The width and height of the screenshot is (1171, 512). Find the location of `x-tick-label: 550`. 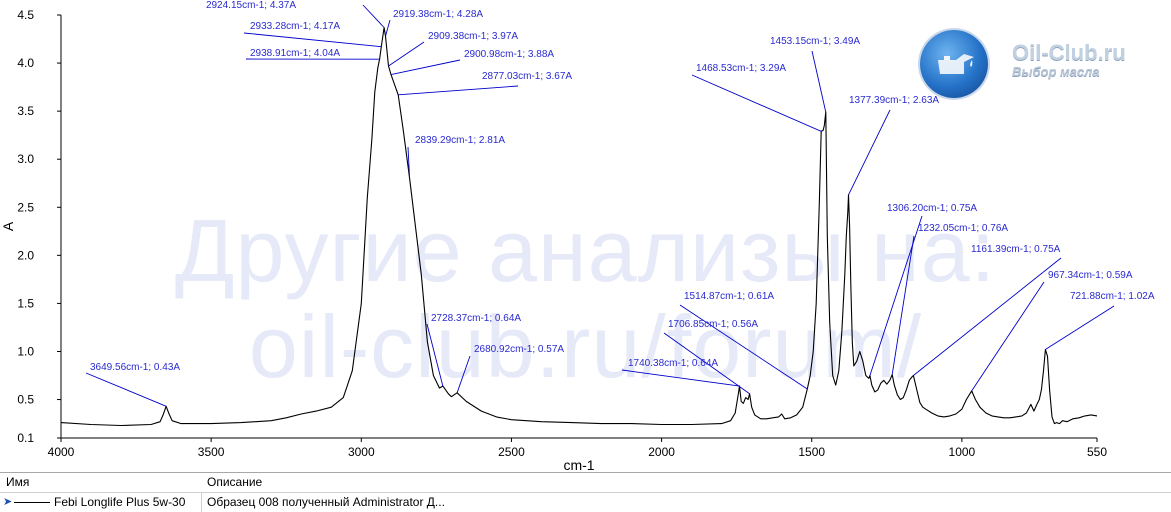

x-tick-label: 550 is located at coordinates (1097, 452).